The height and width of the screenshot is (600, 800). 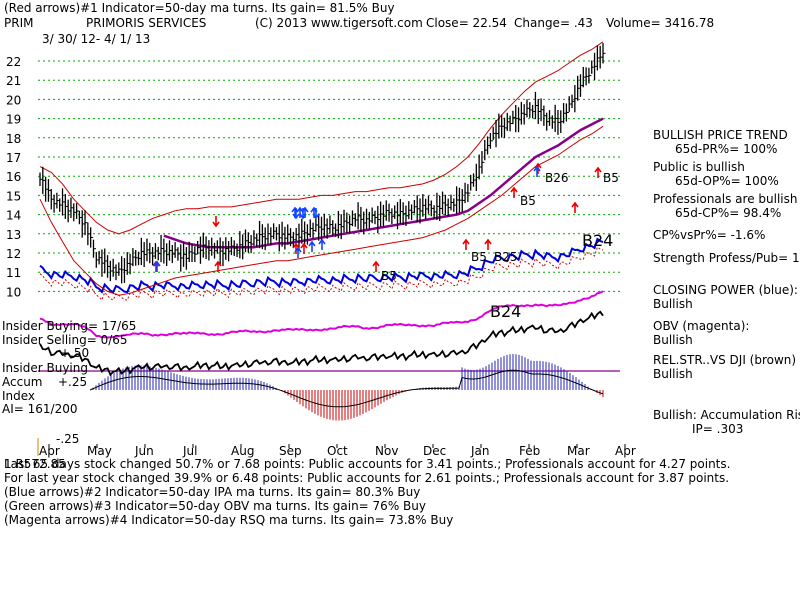 I want to click on annotation-b5-b: B5, so click(x=528, y=201).